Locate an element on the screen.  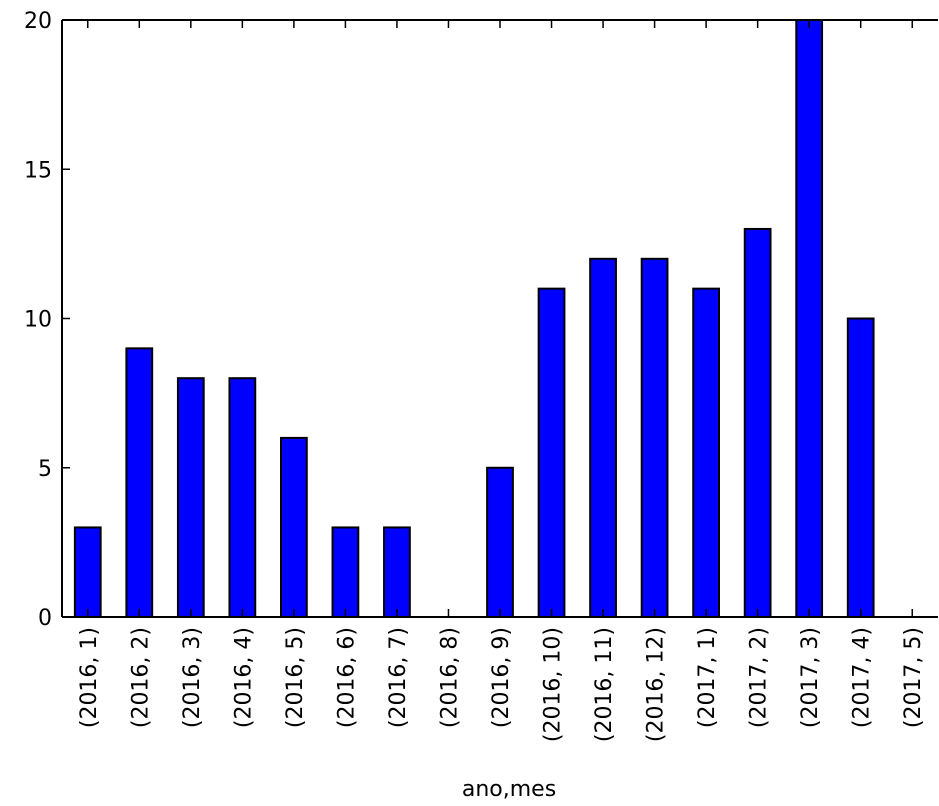
y-axis-ticks: 0 5 10 15 20 is located at coordinates (47, 320).